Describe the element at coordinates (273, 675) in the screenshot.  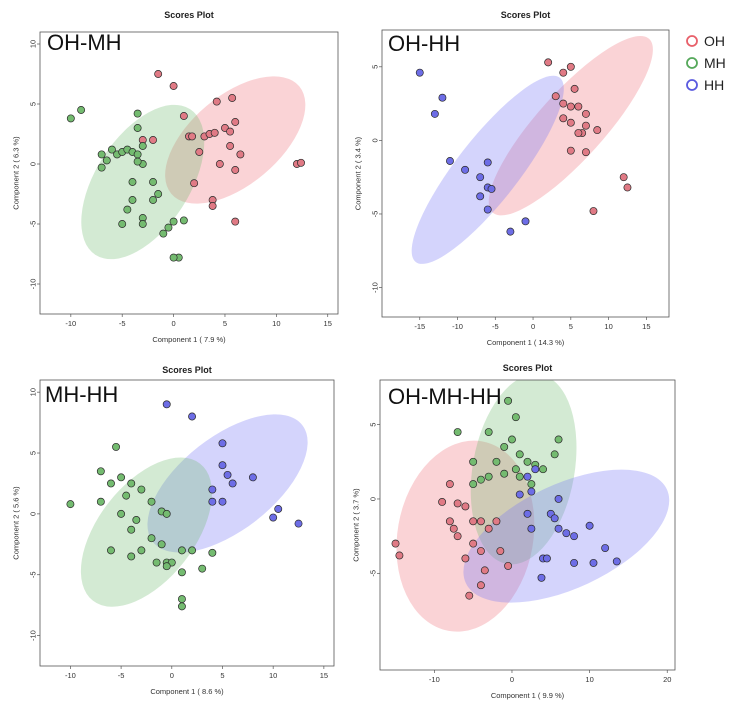
I see `x-tick-label: 10` at that location.